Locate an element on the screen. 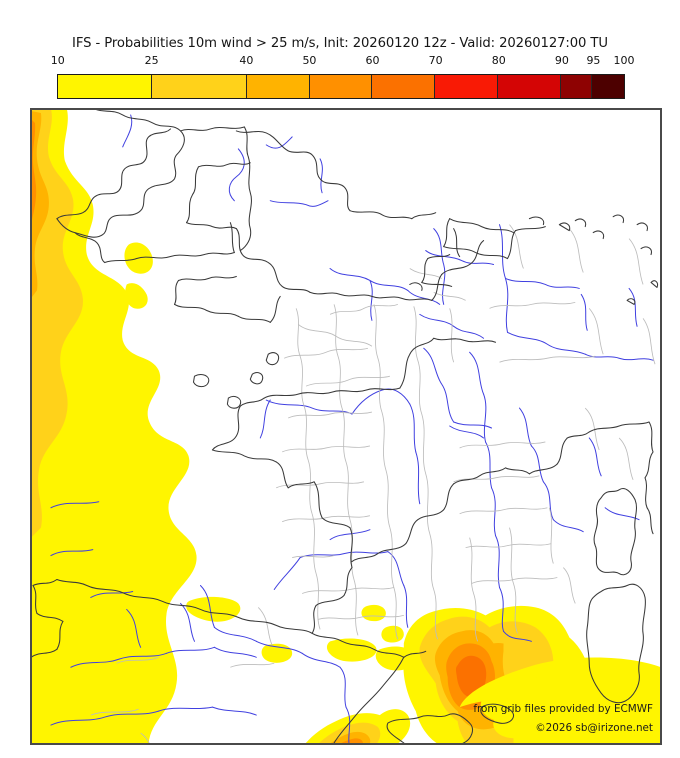 The width and height of the screenshot is (680, 758). prob-patch-ireland-coast is located at coordinates (136, 296).